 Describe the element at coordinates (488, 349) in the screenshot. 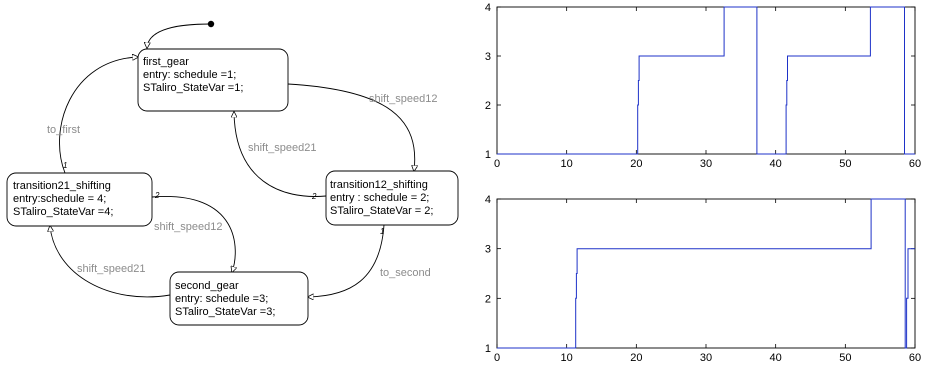

I see `bottom-y-tick-label: 1` at that location.